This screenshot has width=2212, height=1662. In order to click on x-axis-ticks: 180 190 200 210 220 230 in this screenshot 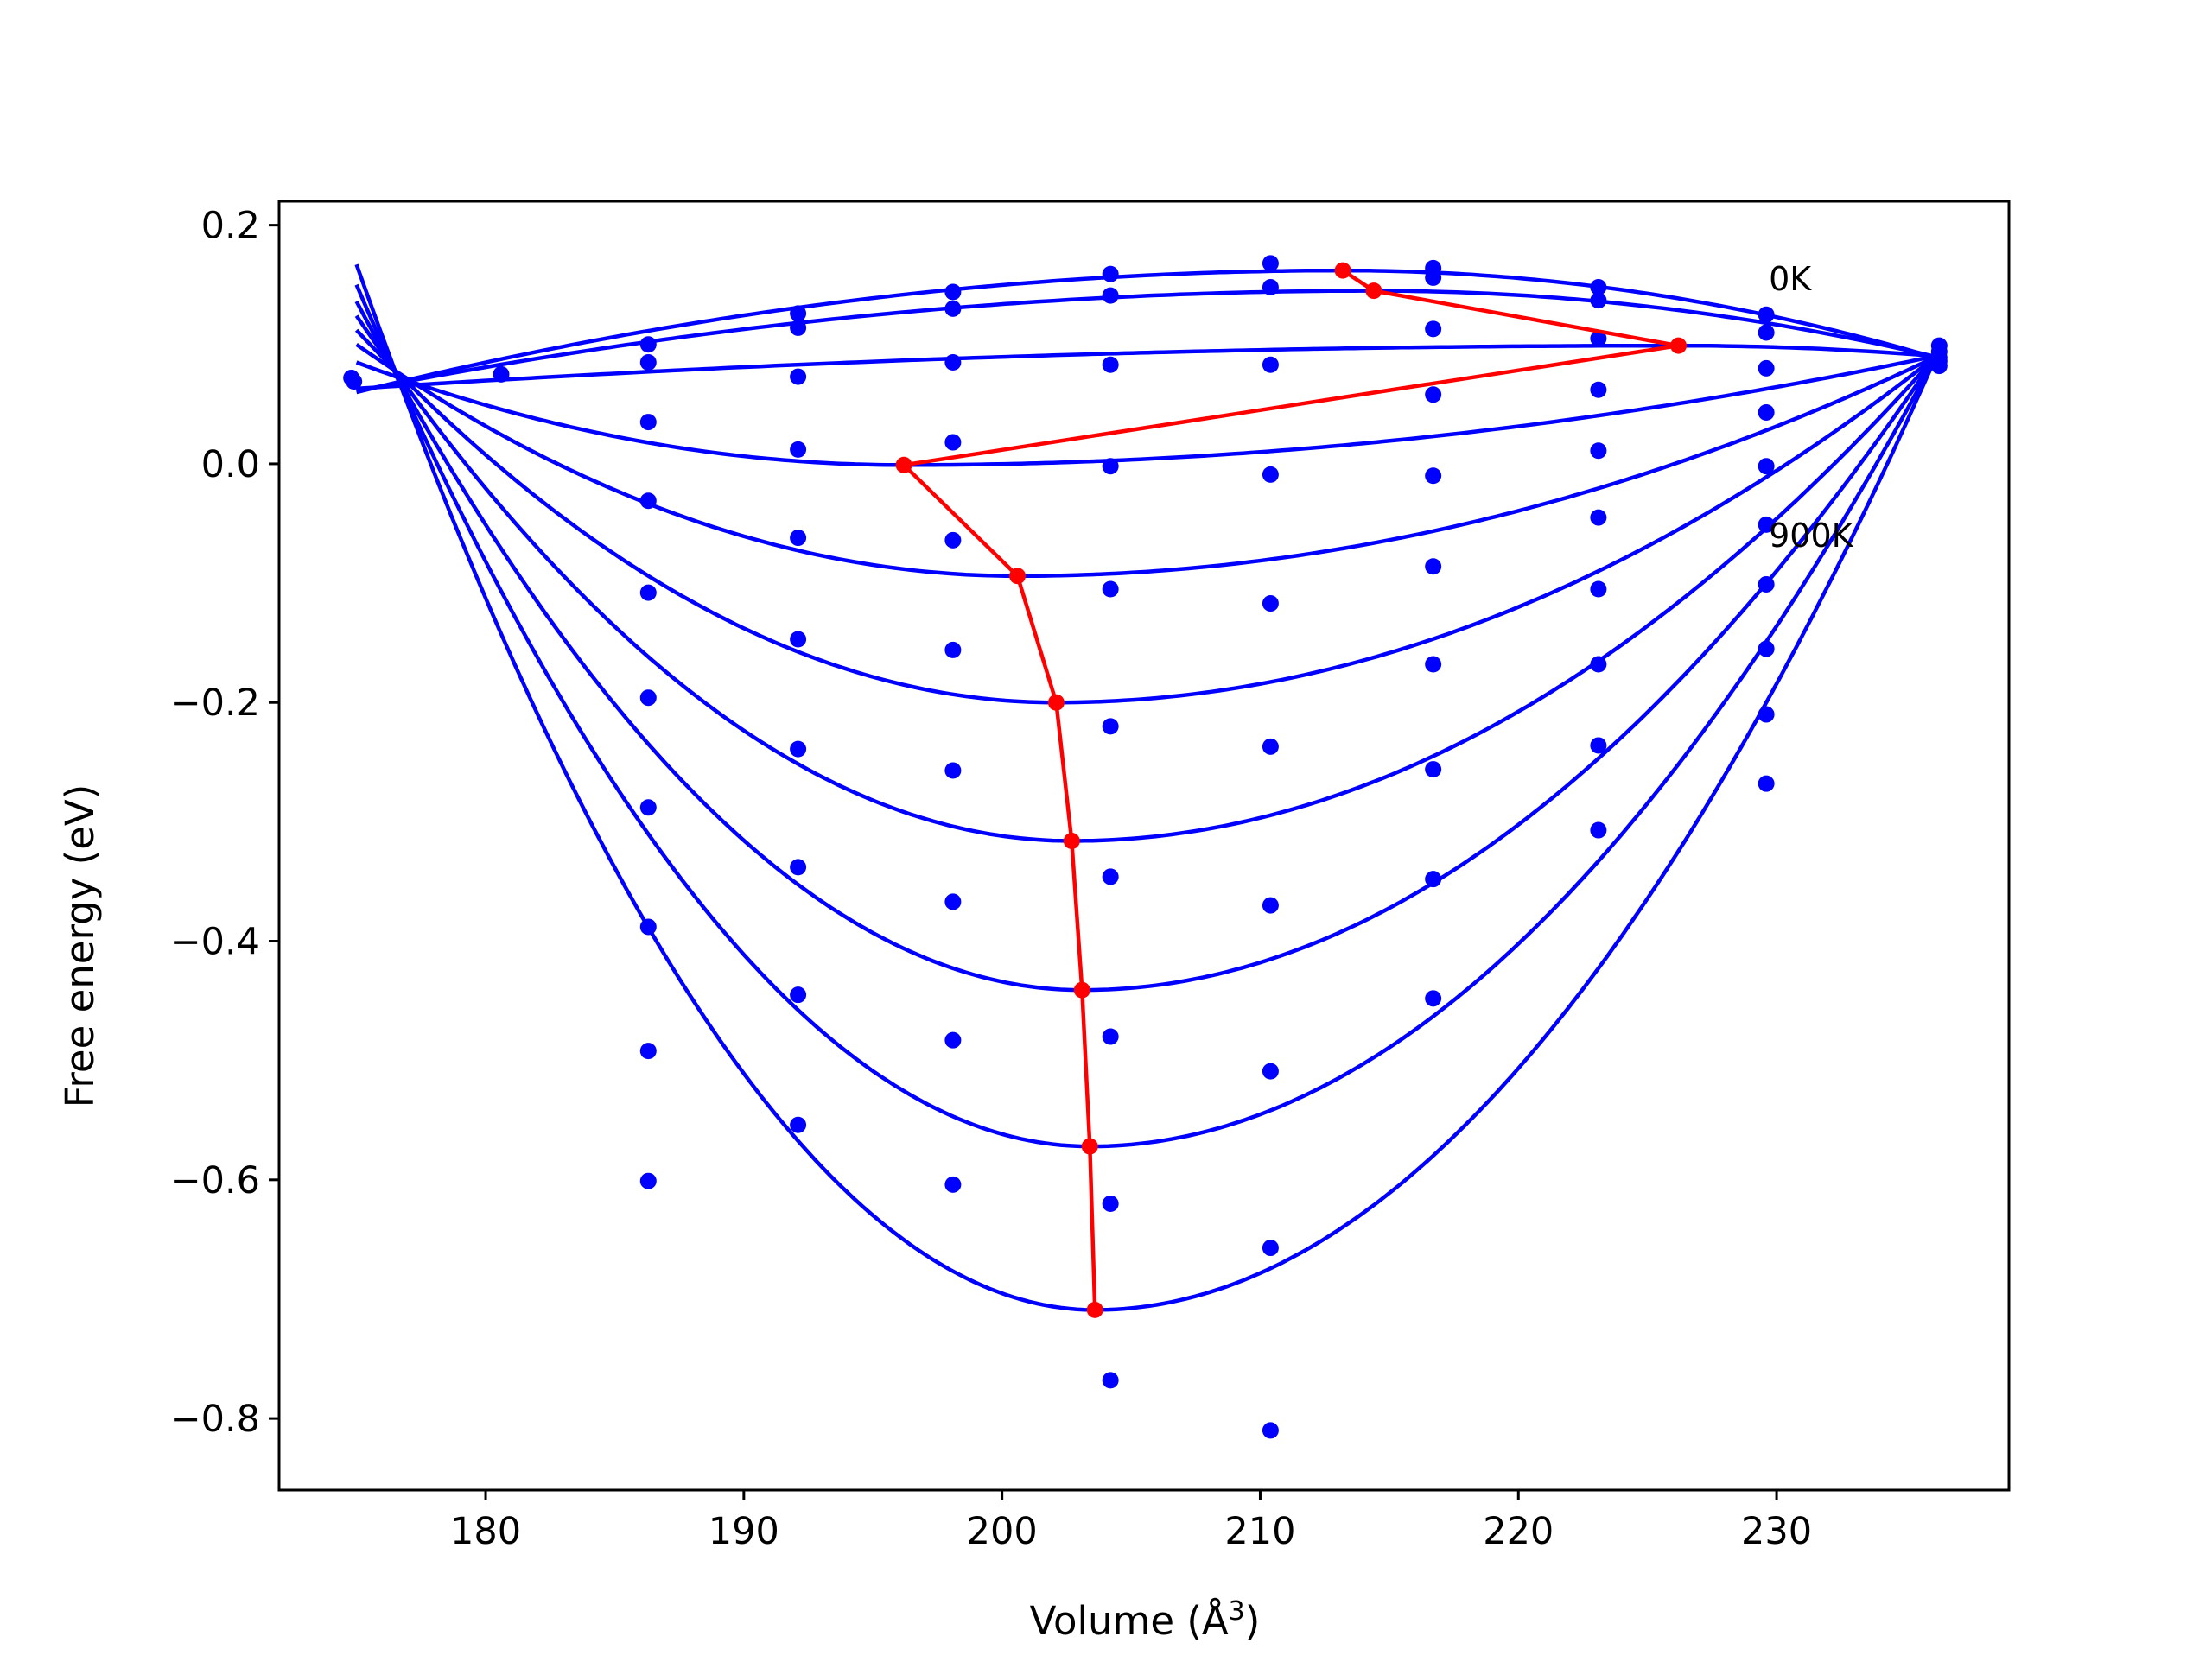, I will do `click(1131, 1521)`.